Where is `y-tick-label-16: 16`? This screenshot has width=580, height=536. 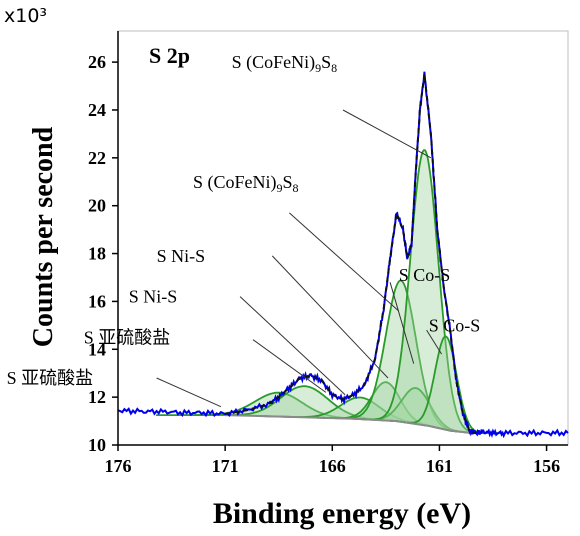
y-tick-label-16: 16 is located at coordinates (97, 301).